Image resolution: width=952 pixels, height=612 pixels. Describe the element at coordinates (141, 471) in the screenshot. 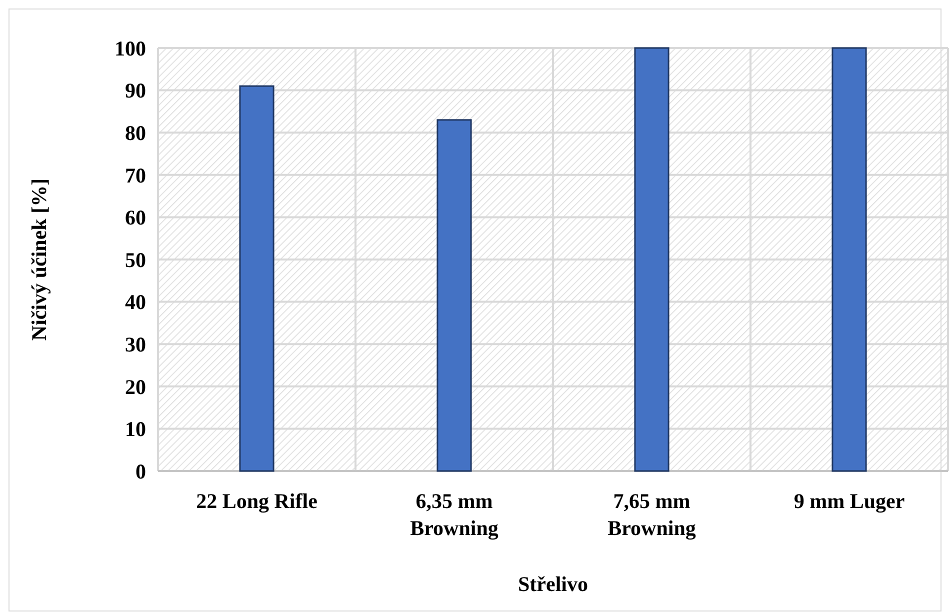

I see `y-tick-label: 0` at that location.